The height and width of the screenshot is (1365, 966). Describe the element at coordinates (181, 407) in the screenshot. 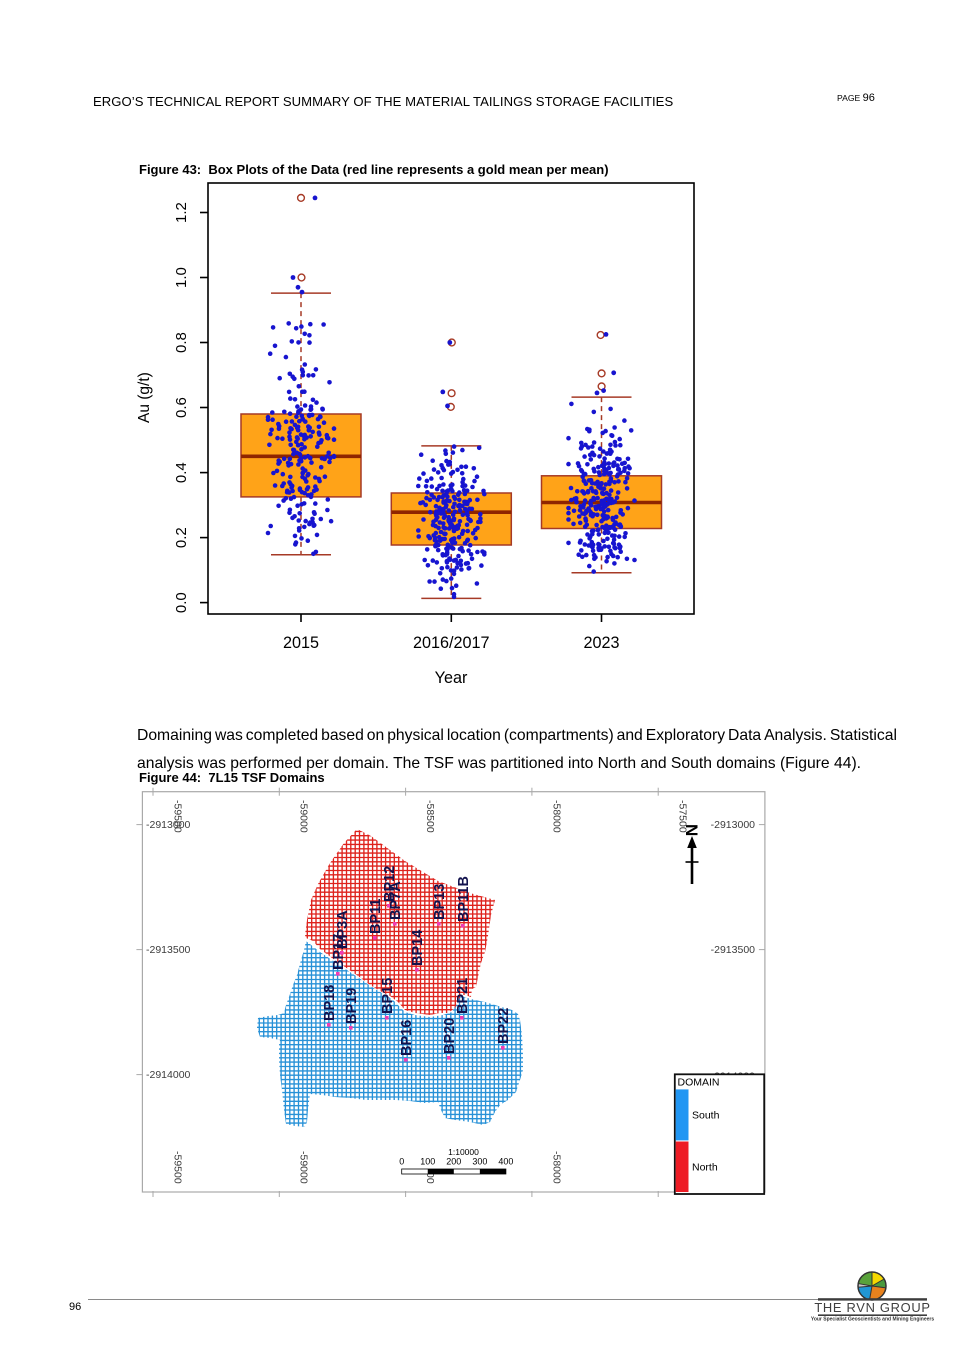

I see `svg-text: 0.6` at that location.